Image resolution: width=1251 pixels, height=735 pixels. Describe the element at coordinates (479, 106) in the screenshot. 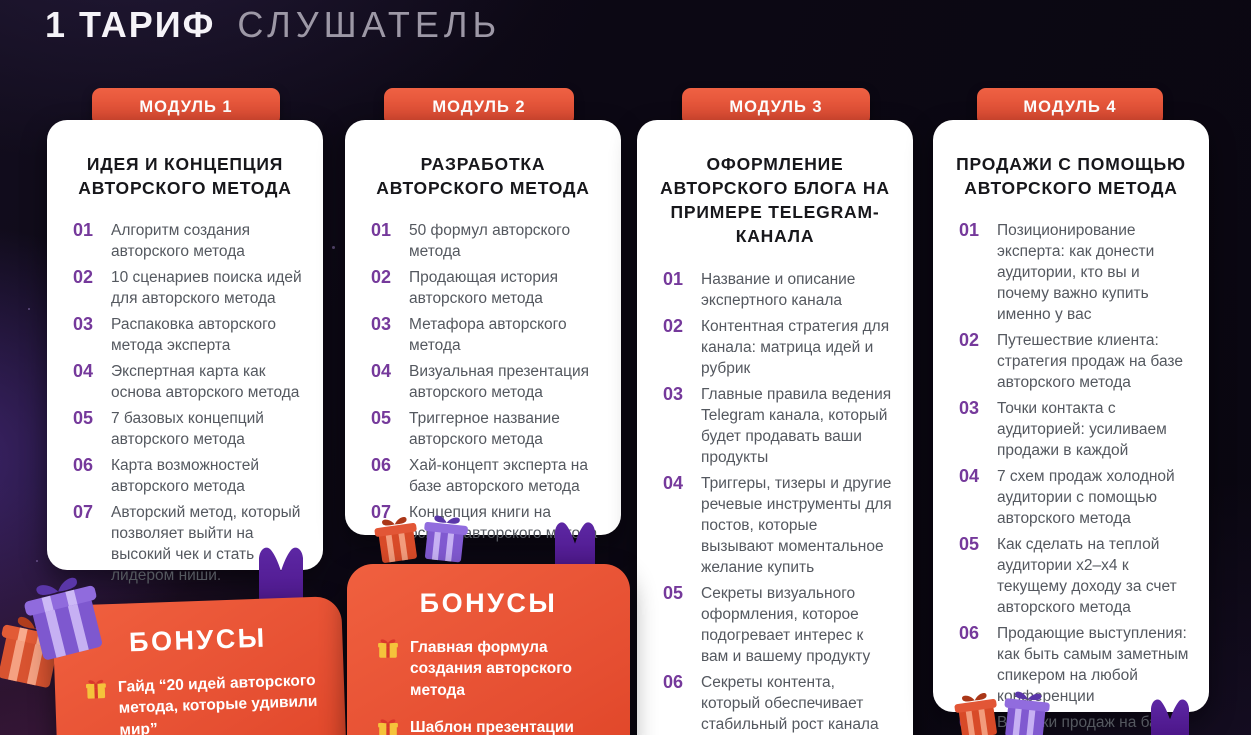

I see `module-2-tab-label: МОДУЛЬ 2` at that location.